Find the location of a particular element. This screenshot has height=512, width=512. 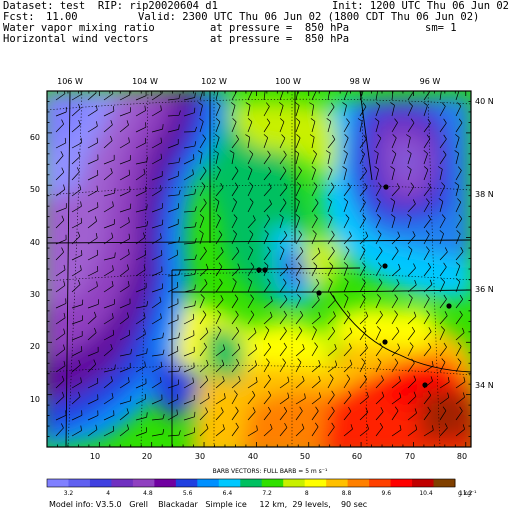

colorbar-label: 11.2 is located at coordinates (466, 493).